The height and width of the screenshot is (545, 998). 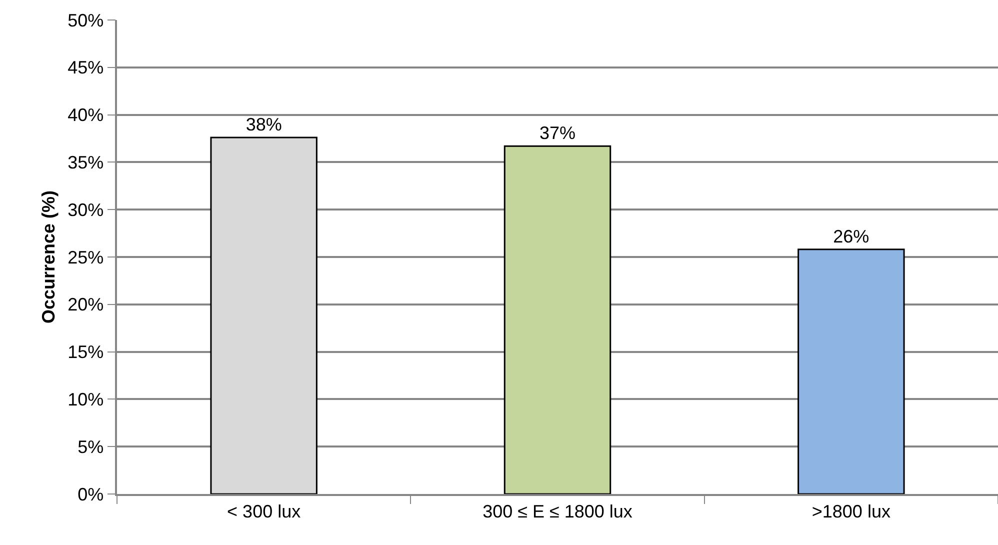 I want to click on y-tick-label: 35%, so click(x=86, y=162).